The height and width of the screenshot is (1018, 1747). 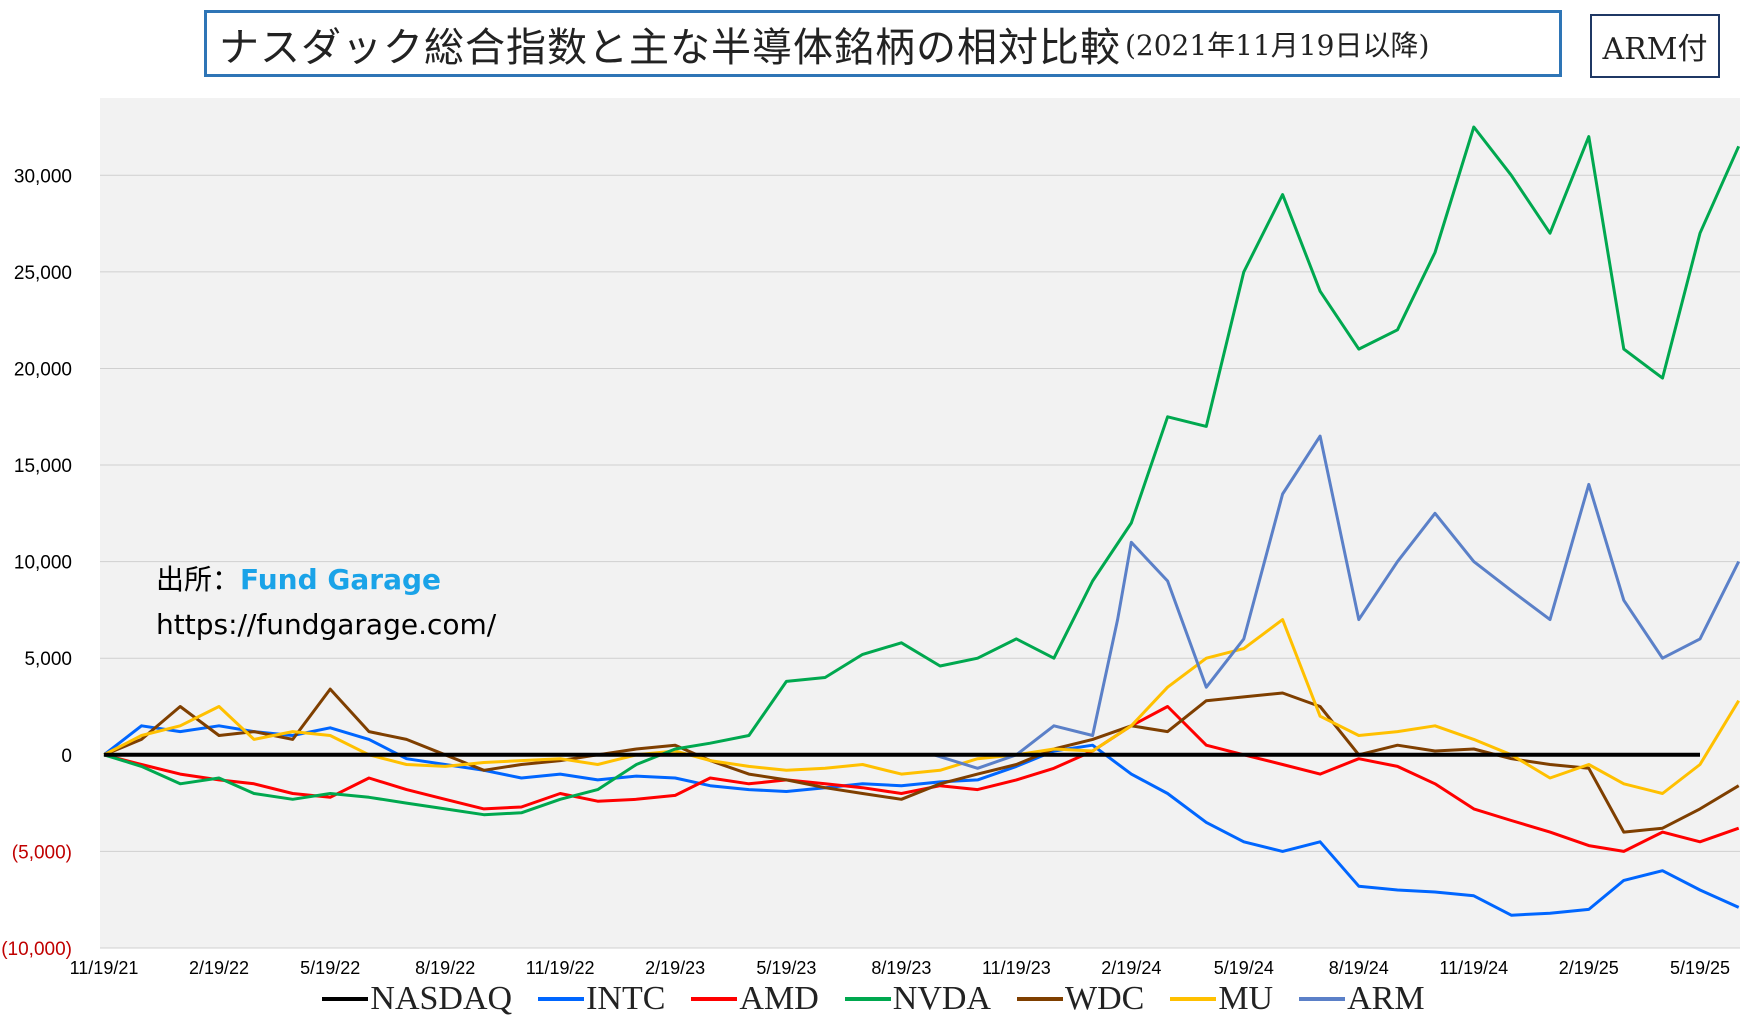 What do you see at coordinates (198, 579) in the screenshot?
I see `source-label: 出所：` at bounding box center [198, 579].